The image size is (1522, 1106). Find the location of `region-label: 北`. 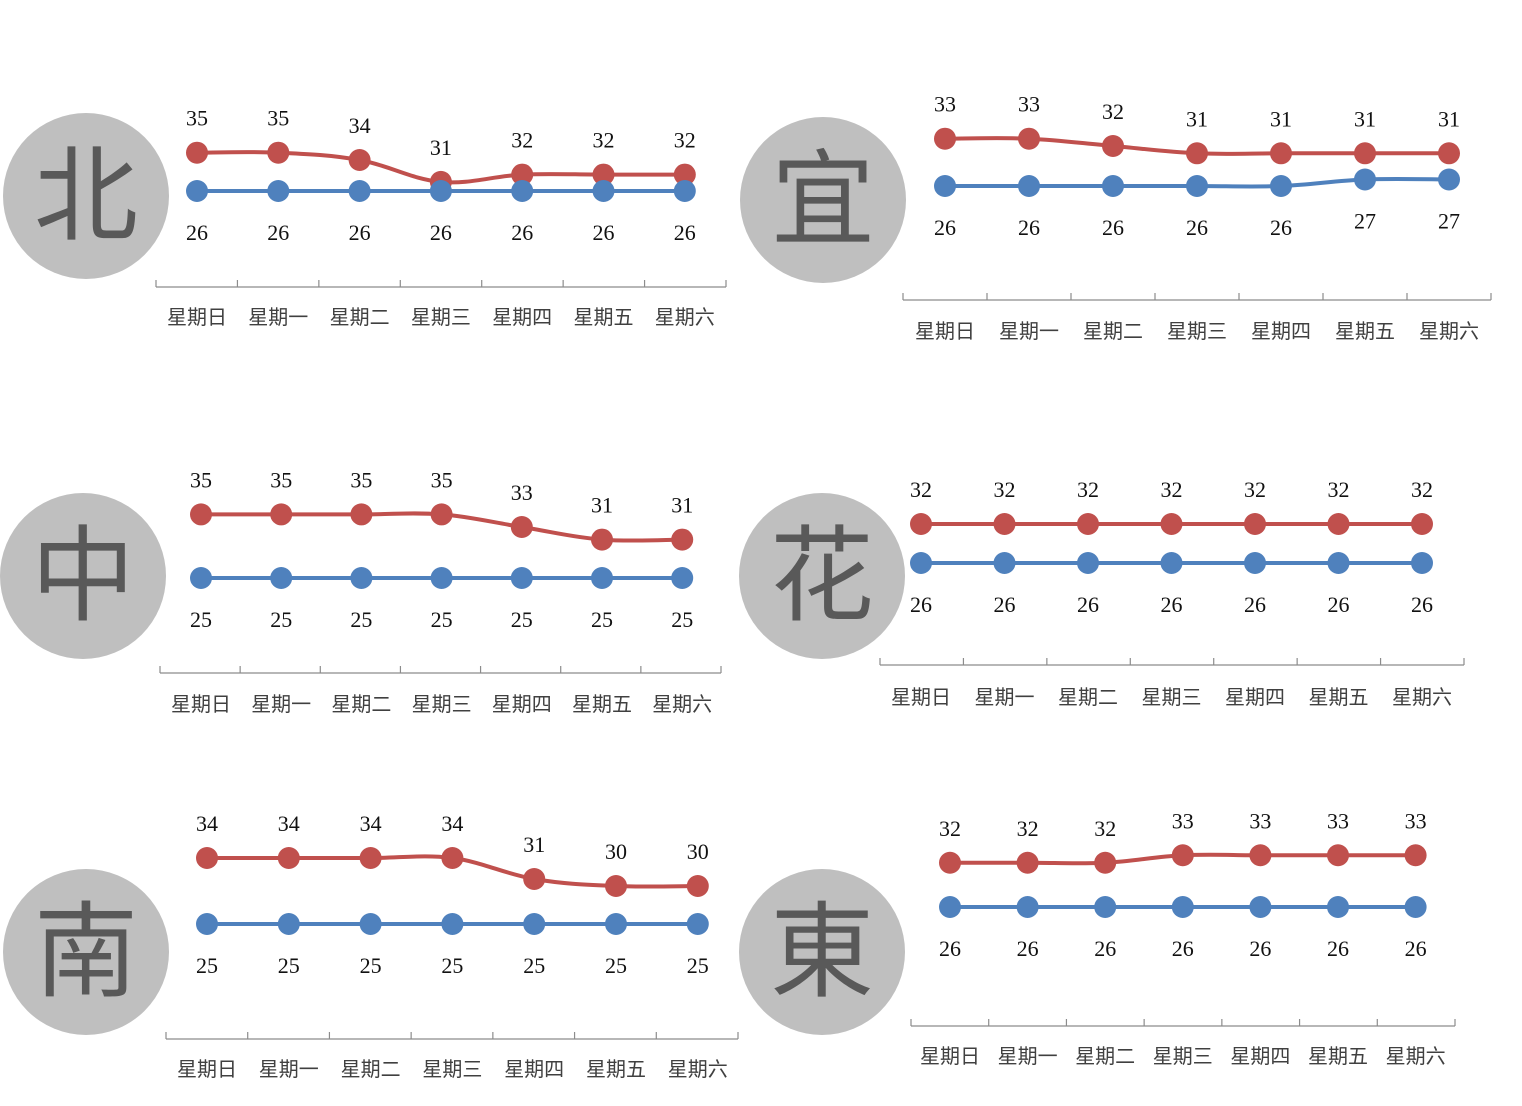

region-label: 北 is located at coordinates (86, 196).